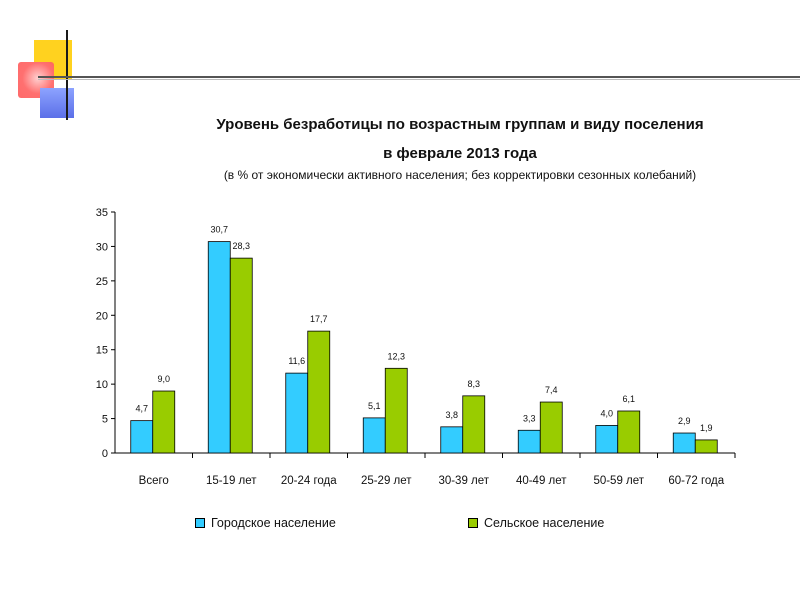  What do you see at coordinates (241, 246) in the screenshot?
I see `data-label-rural: 28,3` at bounding box center [241, 246].